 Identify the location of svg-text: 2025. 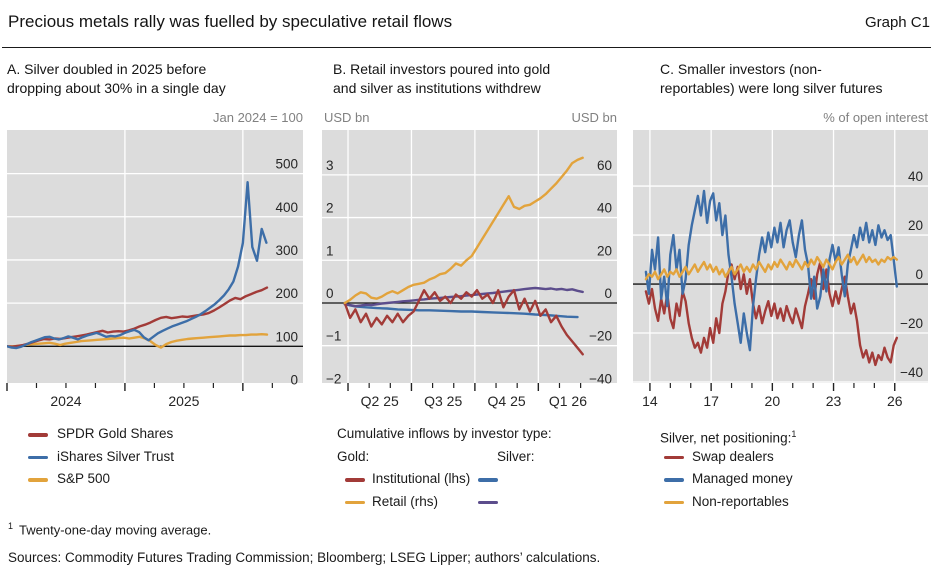
(183, 401).